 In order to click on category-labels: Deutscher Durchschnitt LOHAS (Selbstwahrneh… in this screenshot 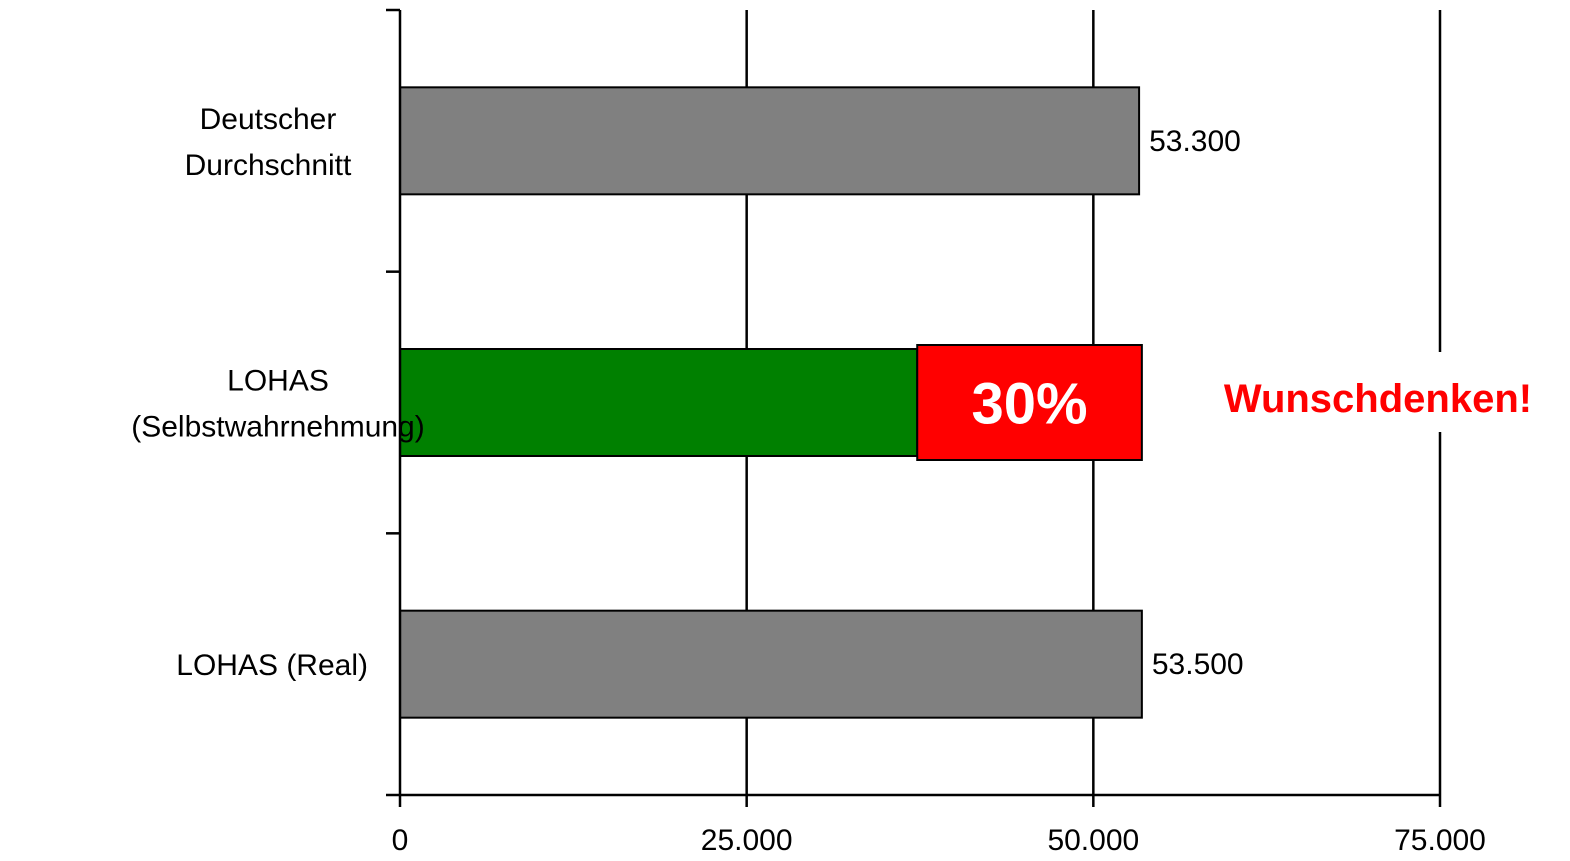, I will do `click(277, 392)`.